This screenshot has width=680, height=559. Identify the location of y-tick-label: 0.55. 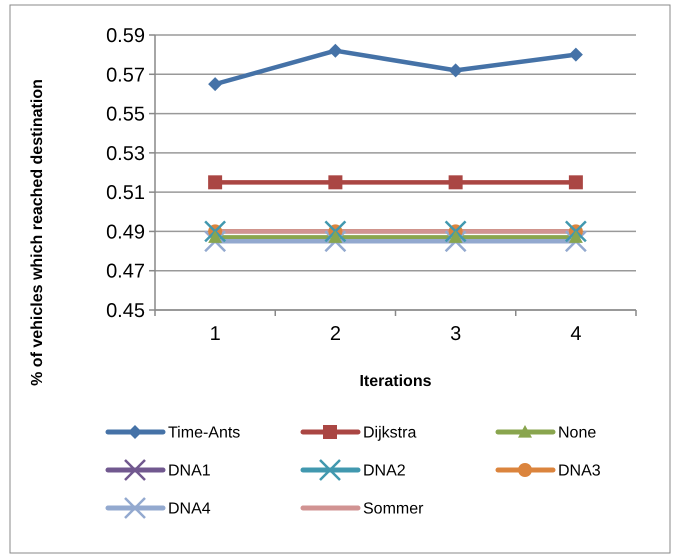
(125, 115).